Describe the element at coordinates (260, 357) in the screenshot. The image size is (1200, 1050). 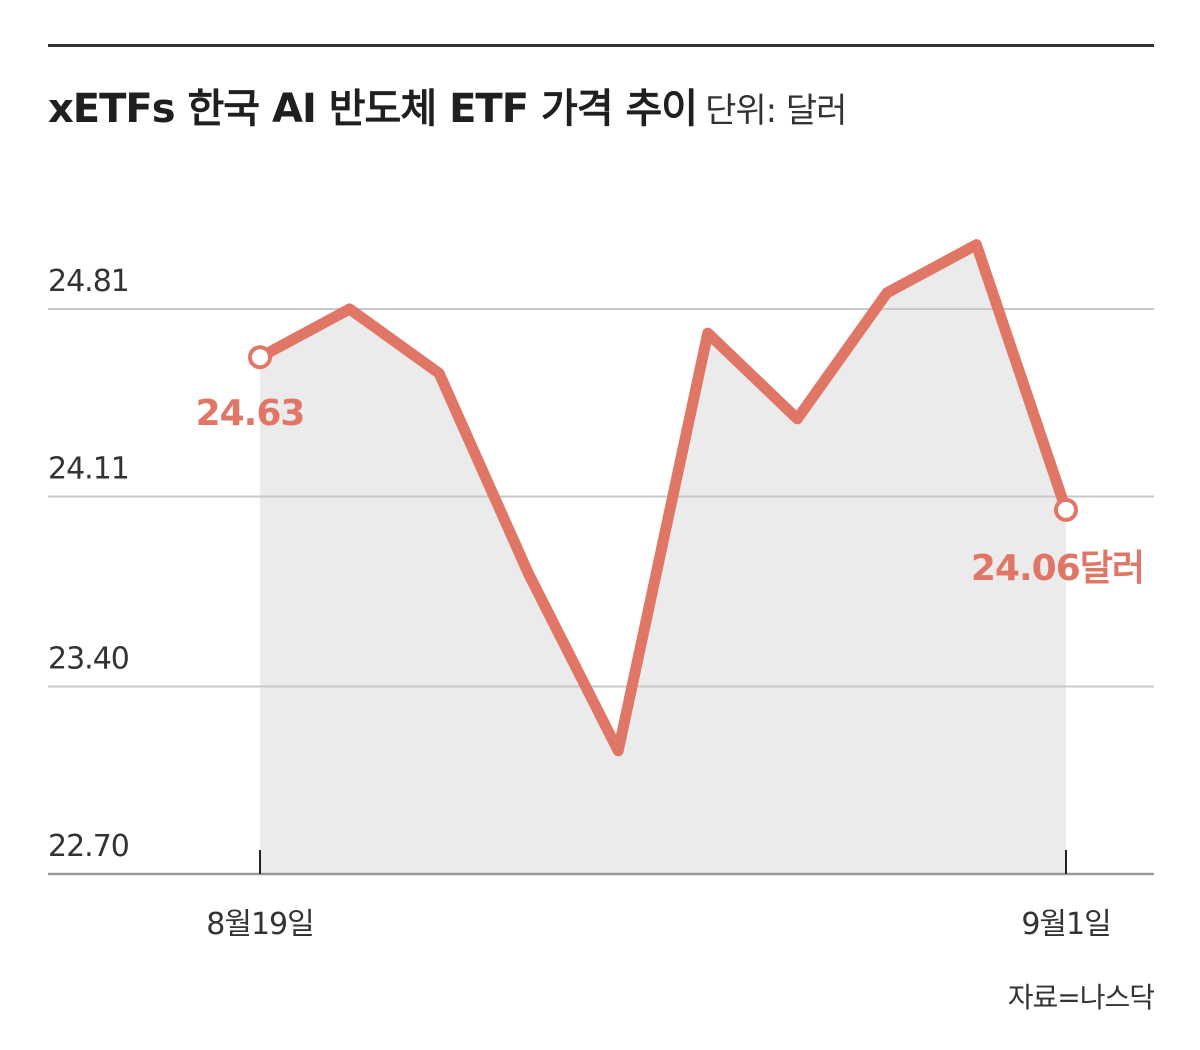
I see `start-point-marker` at that location.